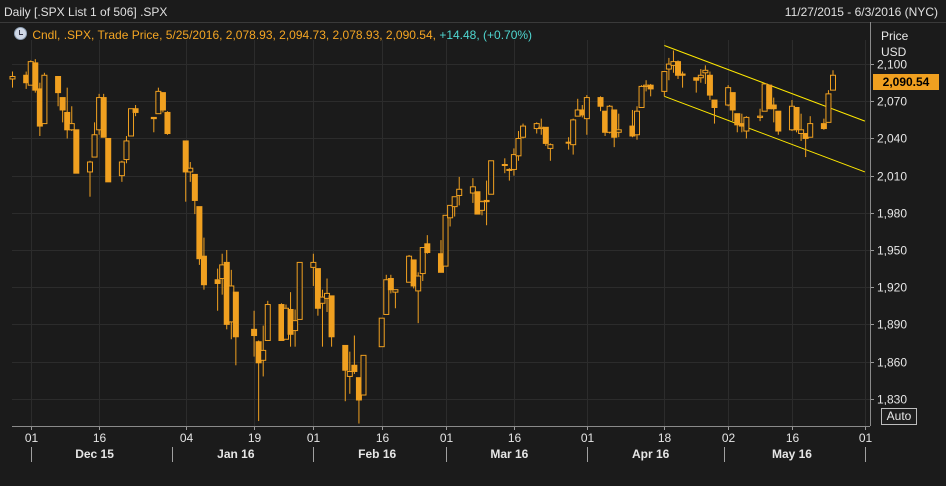 The width and height of the screenshot is (946, 486). Describe the element at coordinates (665, 438) in the screenshot. I see `date-tick-label: 18` at that location.